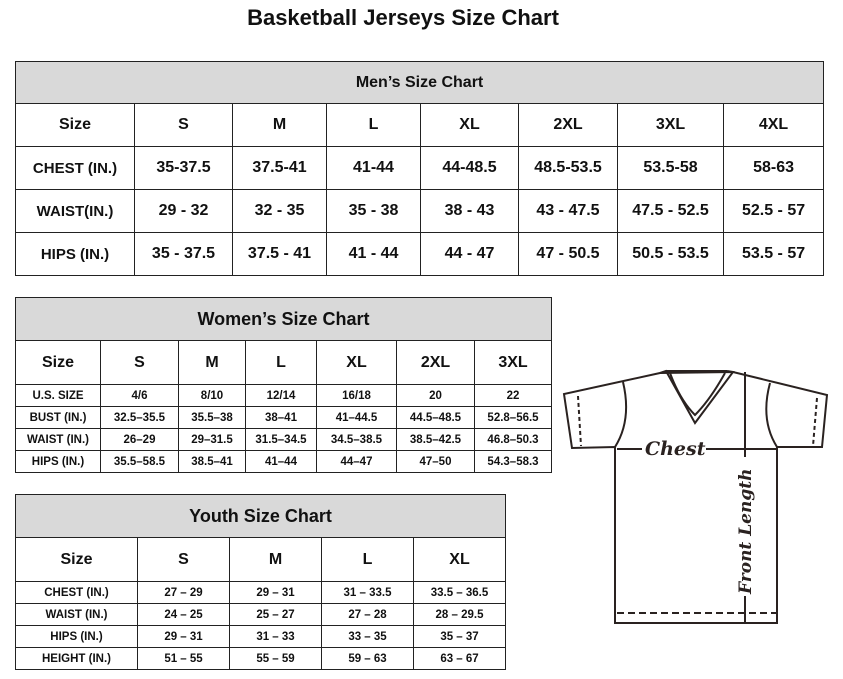  Describe the element at coordinates (373, 254) in the screenshot. I see `table-cell: 41 - 44` at that location.